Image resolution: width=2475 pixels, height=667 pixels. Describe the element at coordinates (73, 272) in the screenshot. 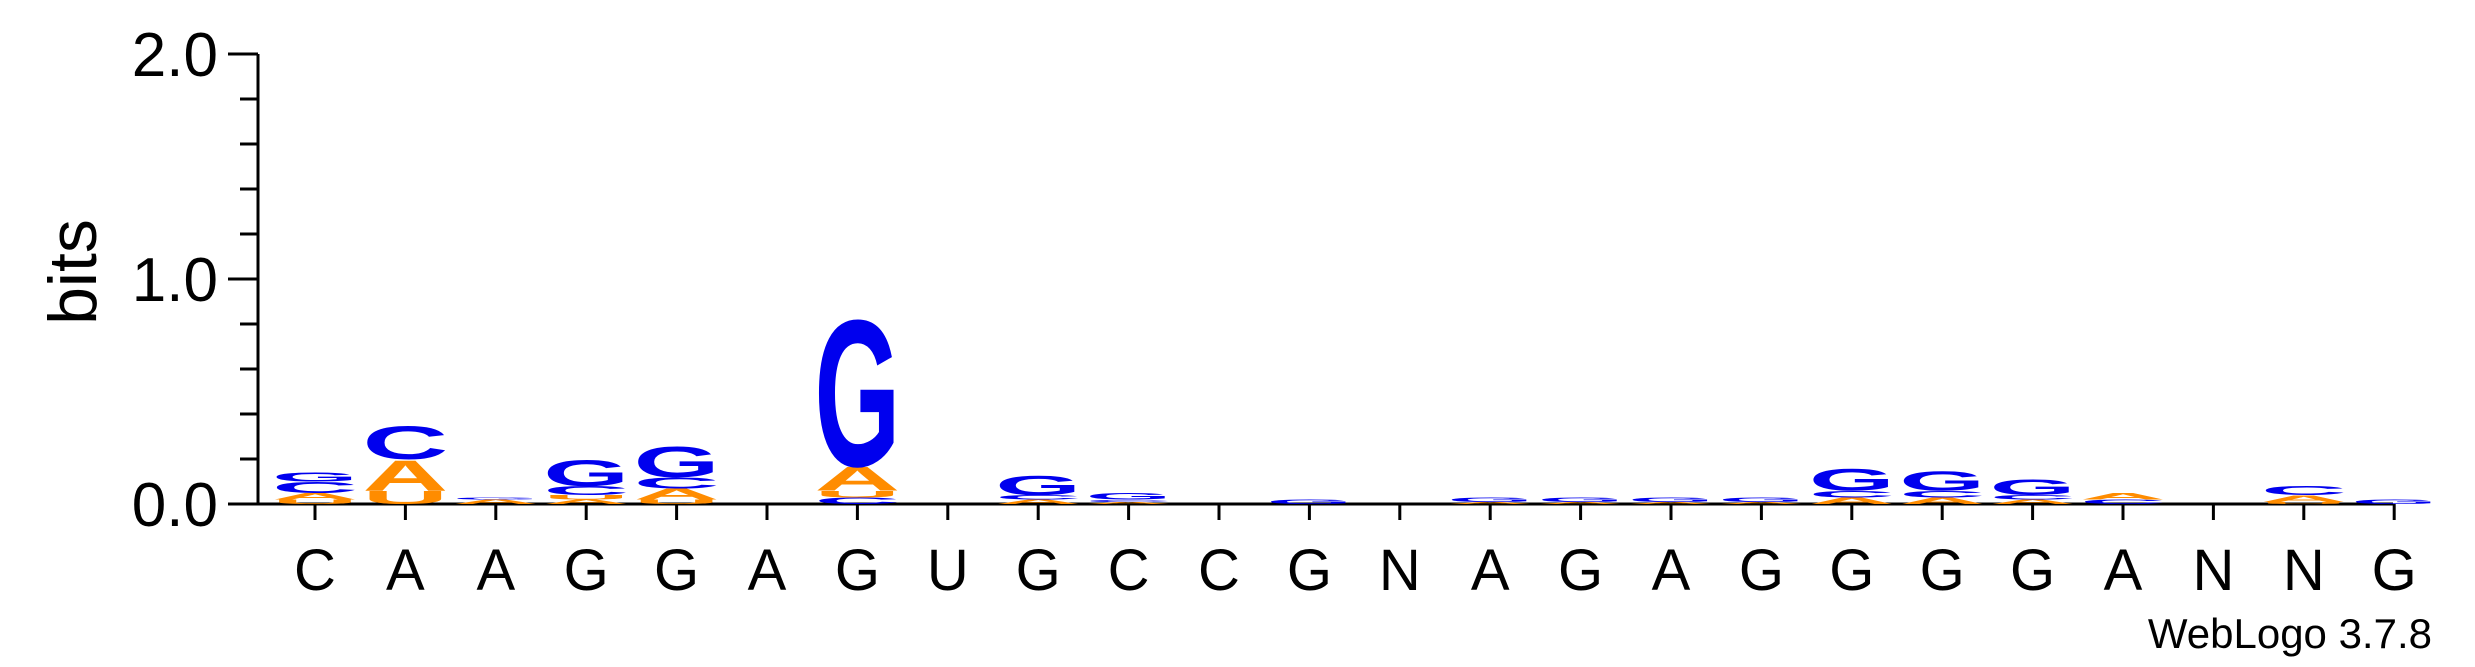

I see `y-axis-label: bits` at that location.